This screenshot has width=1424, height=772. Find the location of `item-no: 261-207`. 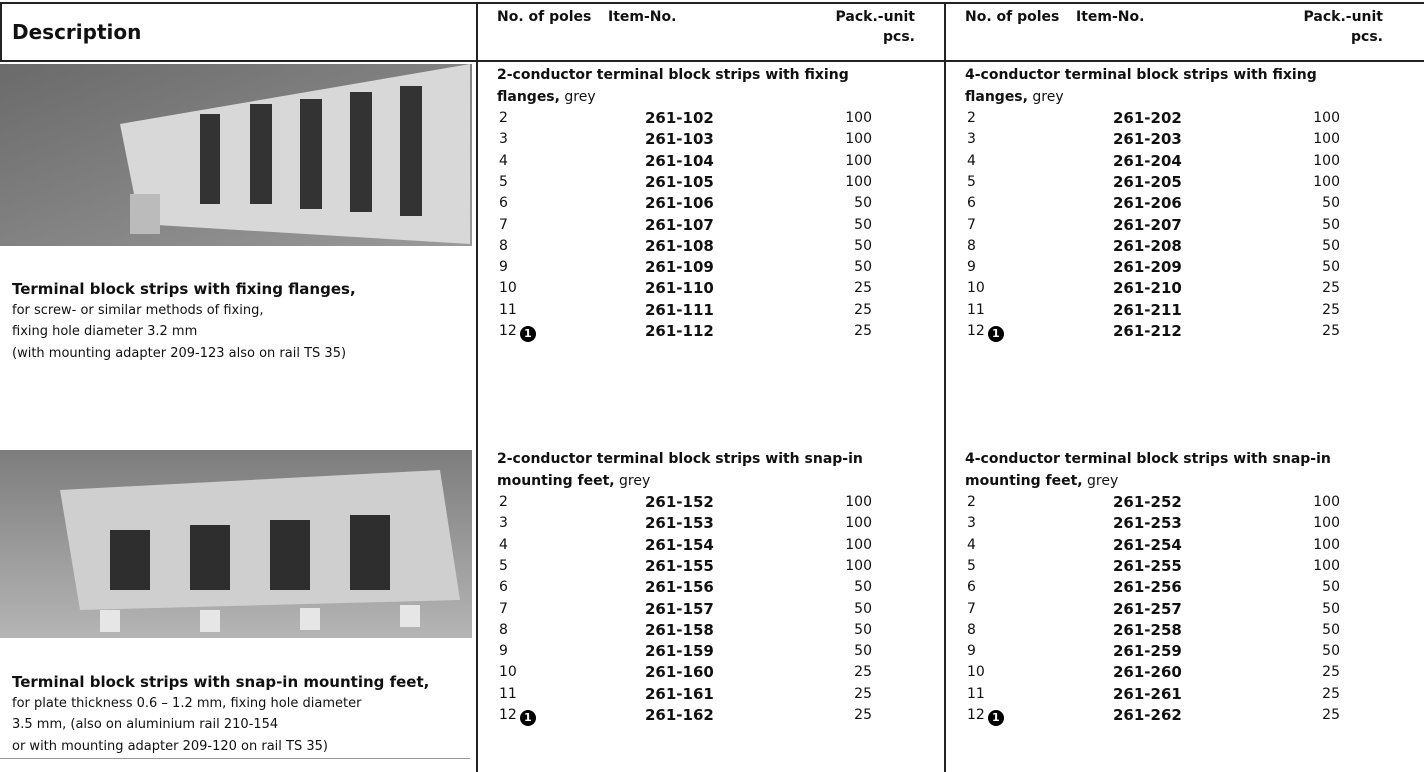

item-no: 261-207 is located at coordinates (1147, 224).